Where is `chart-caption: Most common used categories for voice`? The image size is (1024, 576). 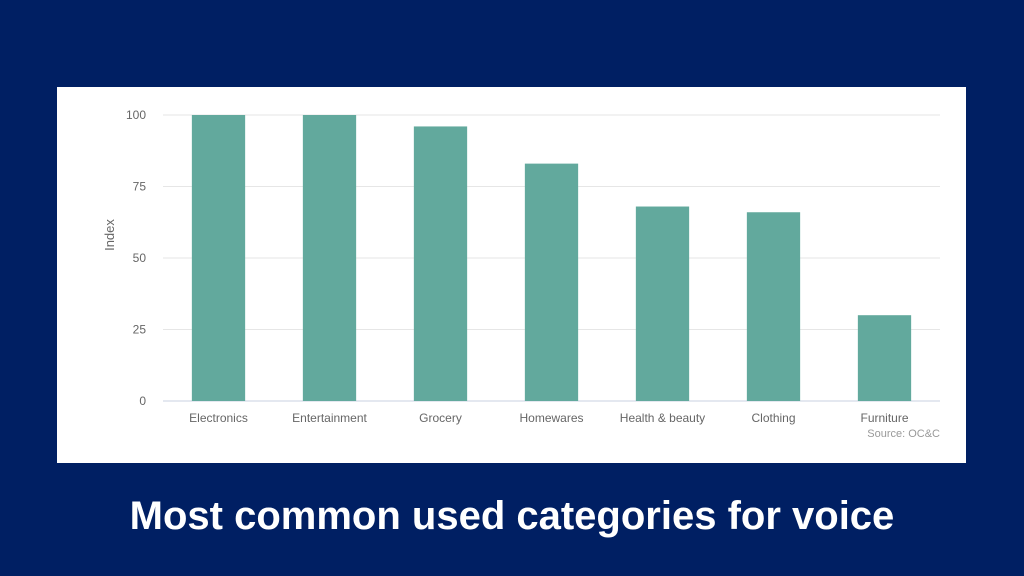
chart-caption: Most common used categories for voice is located at coordinates (512, 516).